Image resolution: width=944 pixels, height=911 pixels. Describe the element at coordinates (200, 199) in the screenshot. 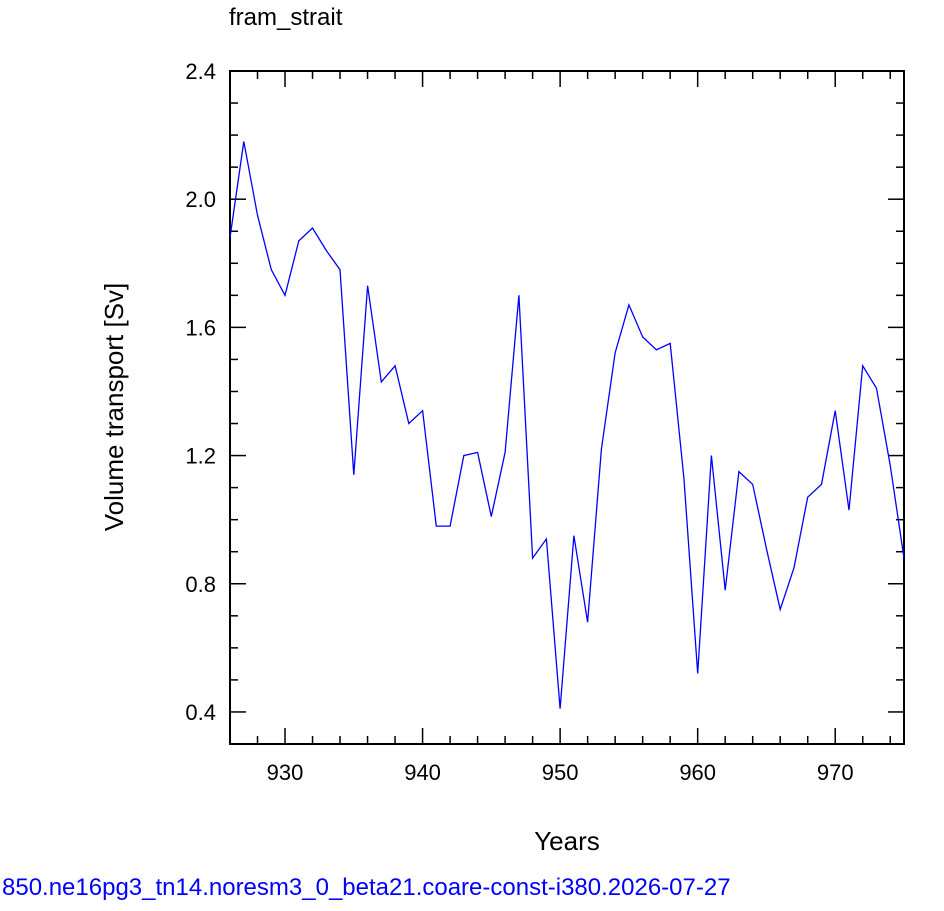

I see `y-tick-label: 2.0` at that location.